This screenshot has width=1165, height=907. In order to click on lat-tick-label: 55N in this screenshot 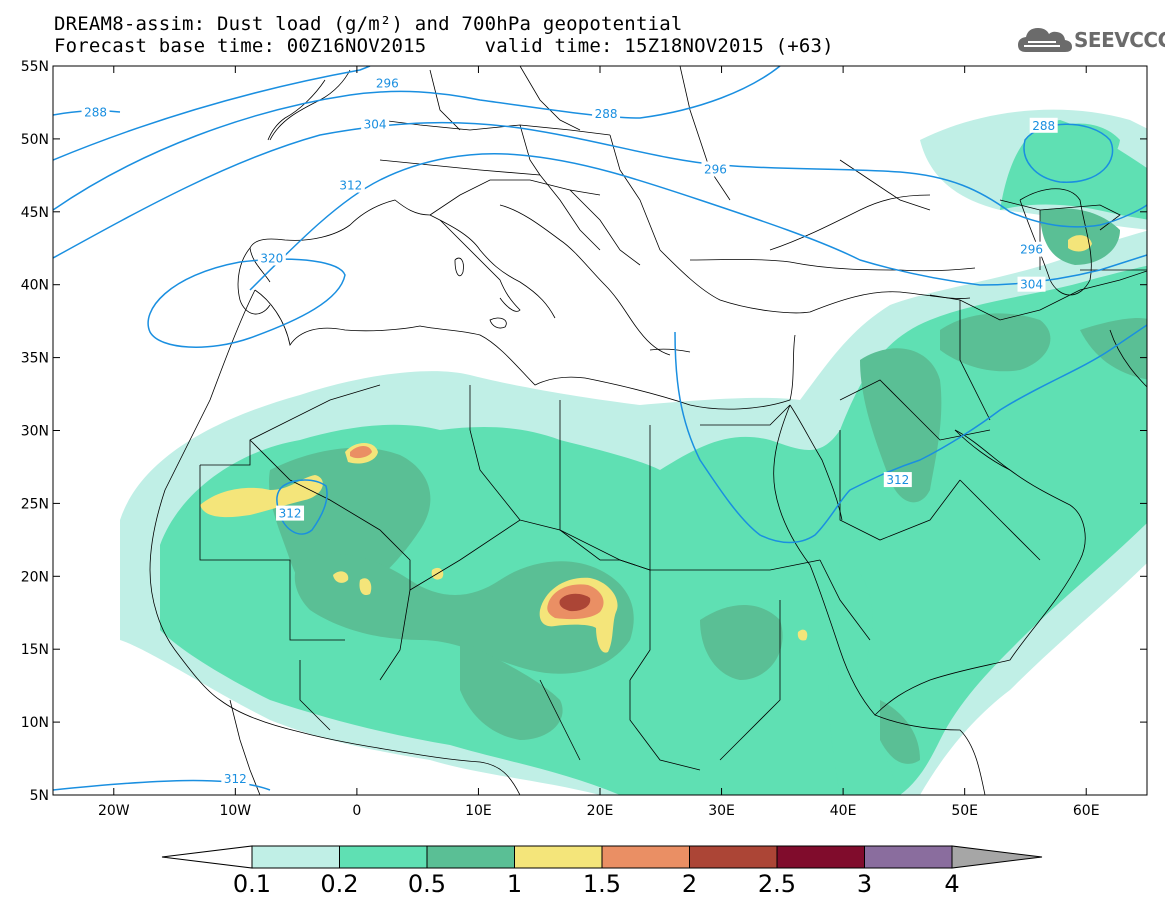, I will do `click(35, 67)`.